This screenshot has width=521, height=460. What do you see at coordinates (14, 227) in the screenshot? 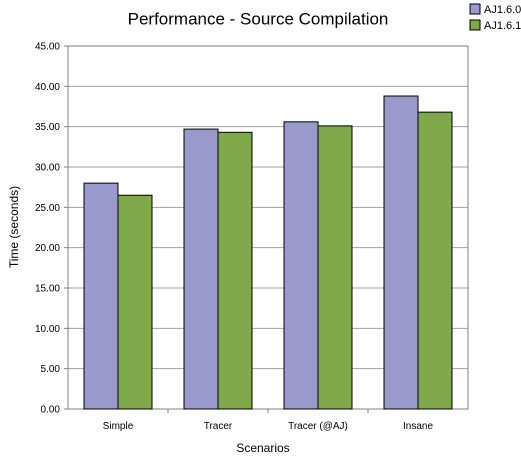
I see `y-axis-label: Time (seconds)` at bounding box center [14, 227].